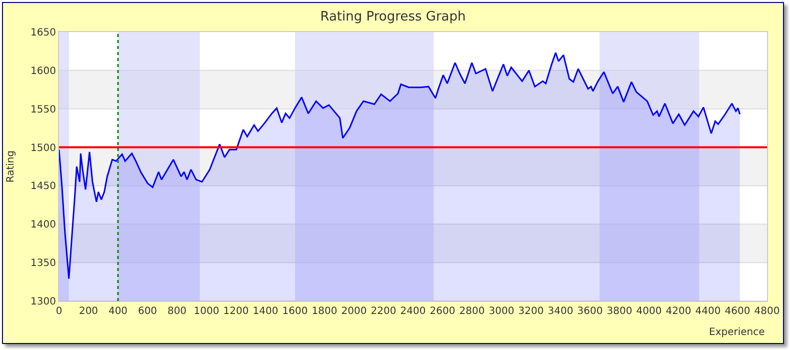  Describe the element at coordinates (43, 33) in the screenshot. I see `y-tick-label: 1650` at that location.